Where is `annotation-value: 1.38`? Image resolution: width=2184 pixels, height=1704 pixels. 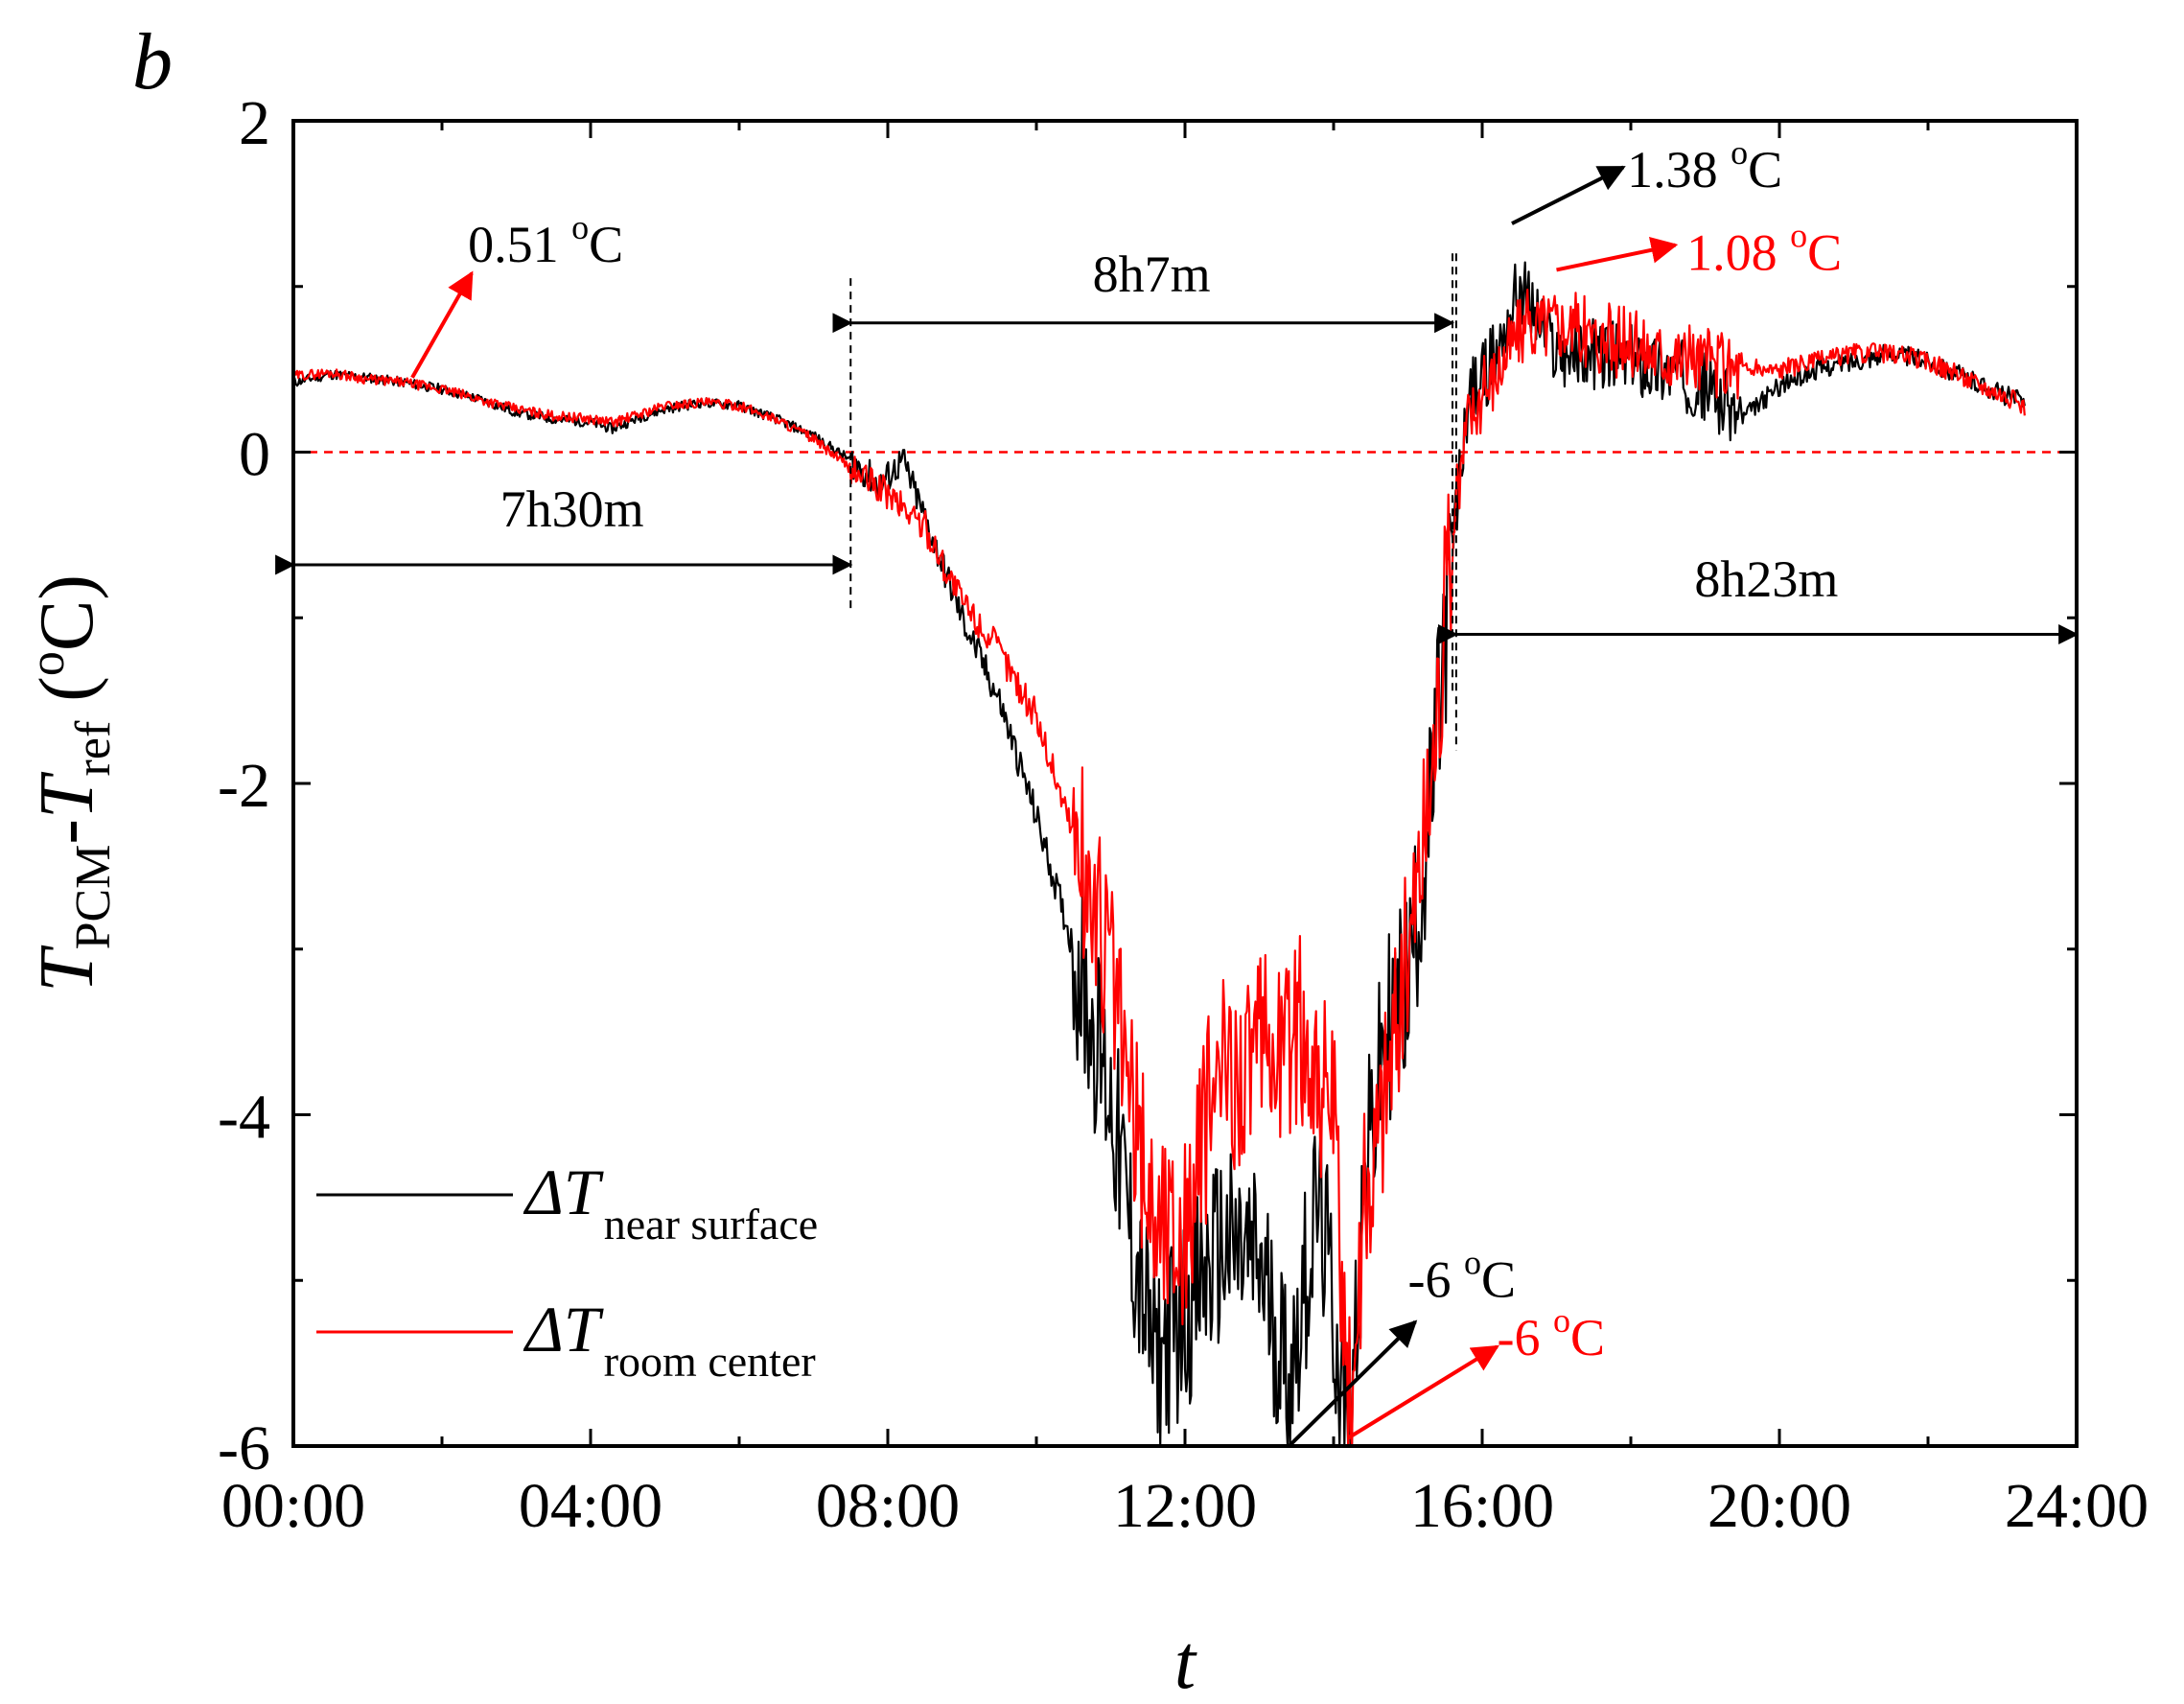 annotation-value: 1.38 is located at coordinates (1679, 169).